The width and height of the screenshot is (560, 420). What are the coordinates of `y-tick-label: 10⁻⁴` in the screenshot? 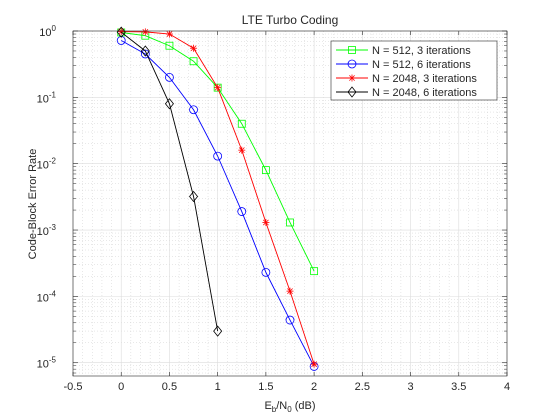 It's located at (47, 296).